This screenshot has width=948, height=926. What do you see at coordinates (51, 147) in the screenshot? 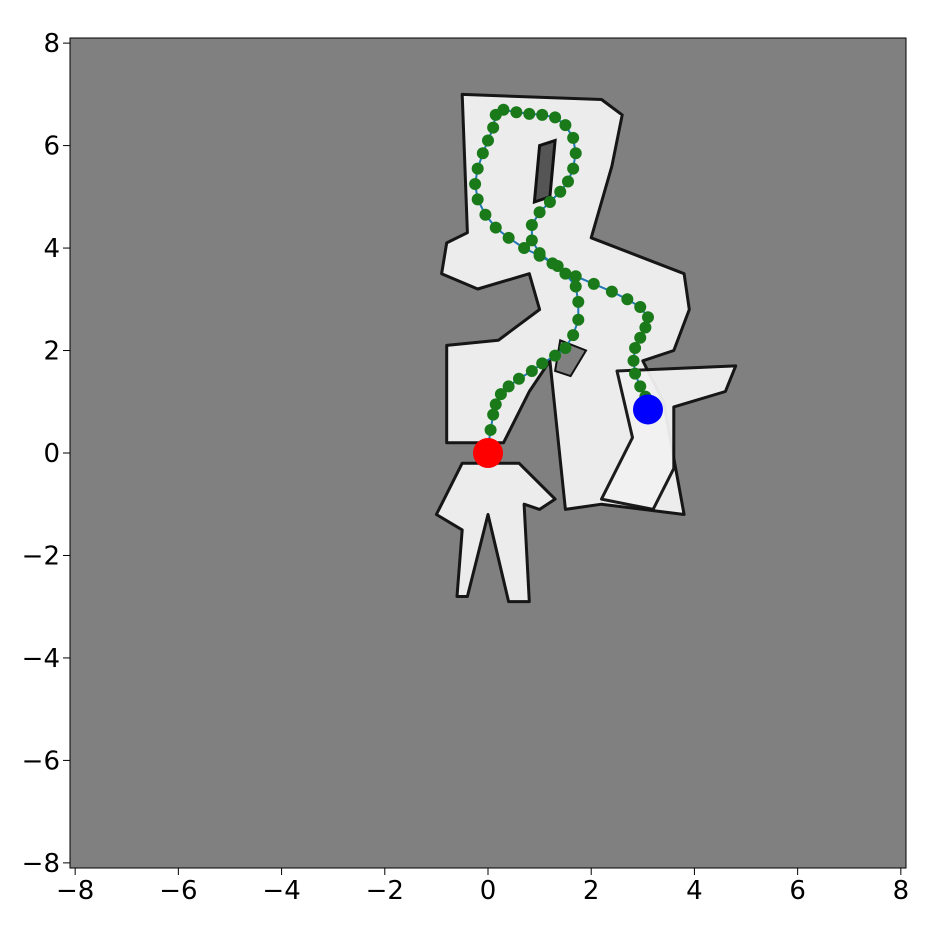
I see `y-tick-label: 6` at bounding box center [51, 147].